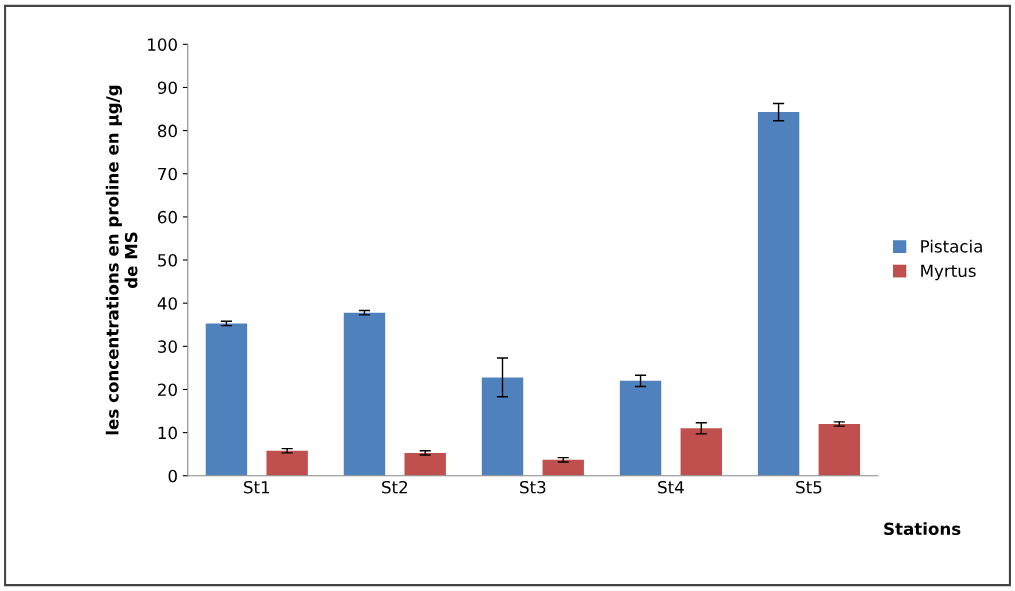  I want to click on y-tick-label: 40, so click(167, 303).